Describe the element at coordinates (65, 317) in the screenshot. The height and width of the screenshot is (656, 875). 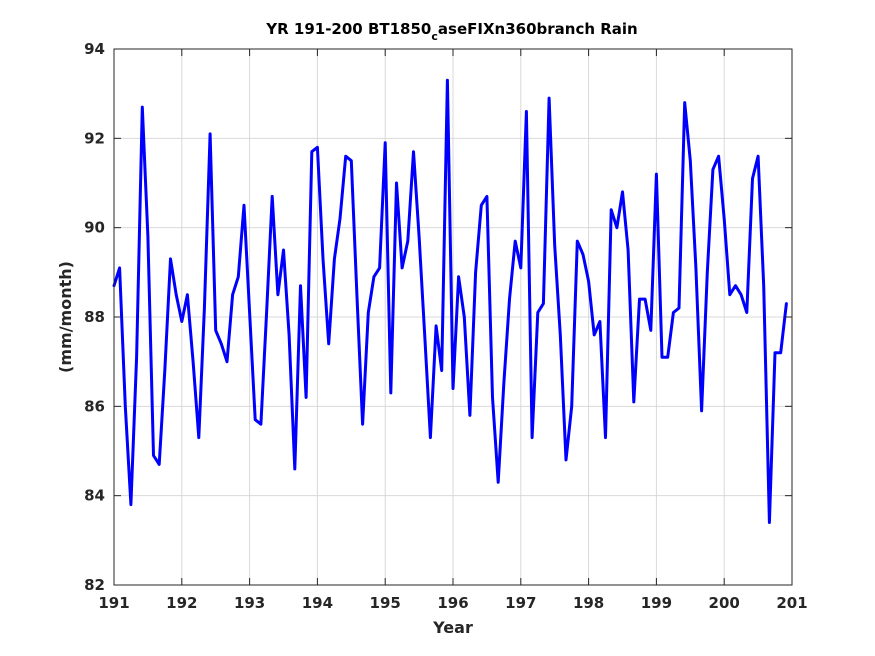
I see `y-axis-label: (mm/month)` at that location.